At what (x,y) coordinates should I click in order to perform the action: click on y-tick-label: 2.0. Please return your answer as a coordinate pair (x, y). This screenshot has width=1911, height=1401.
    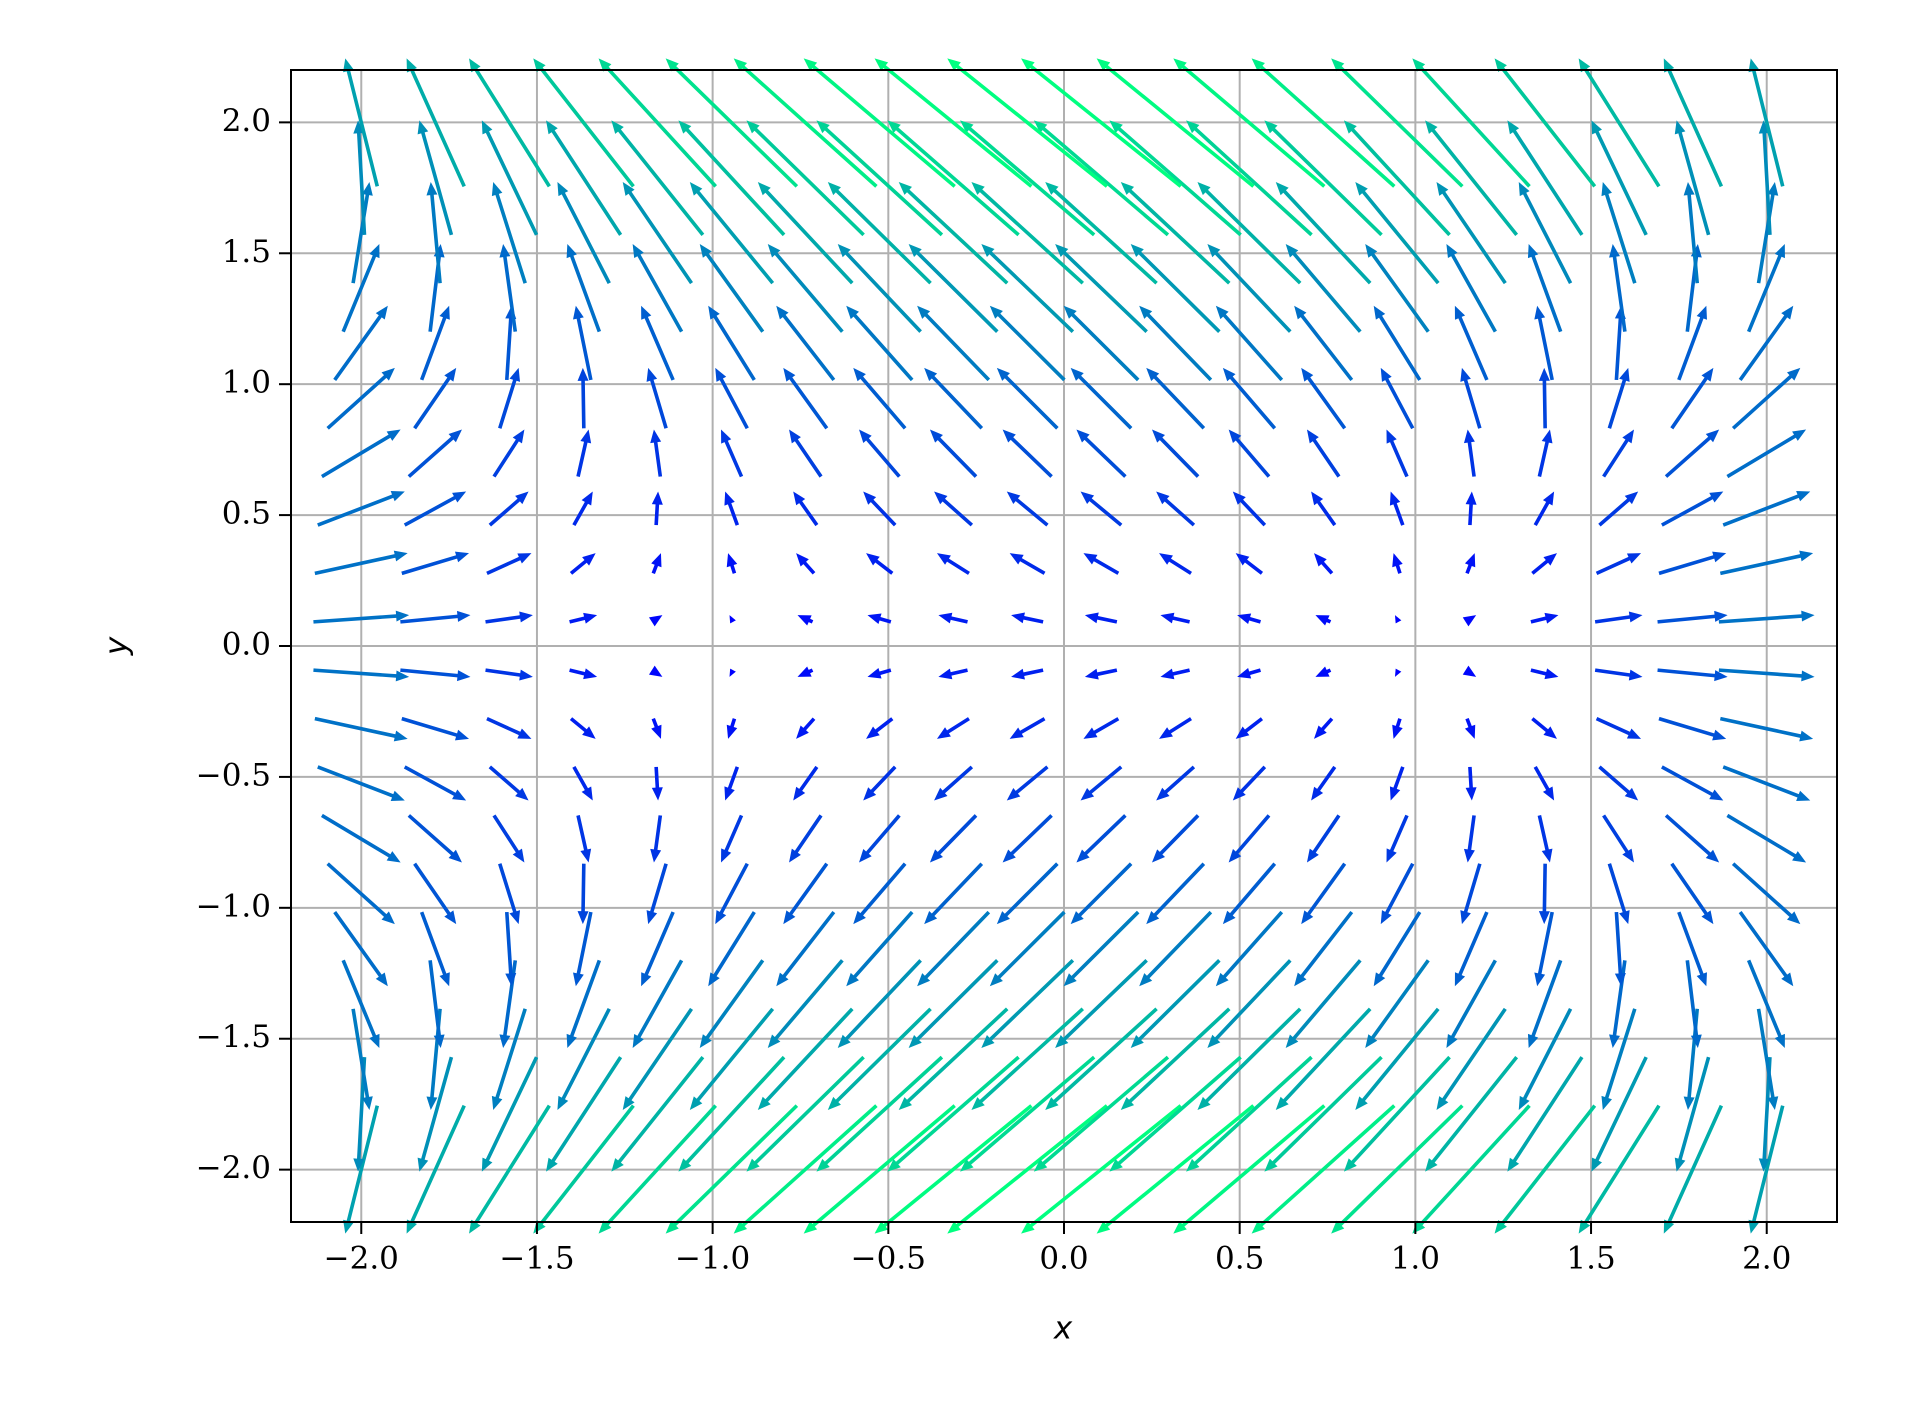
    Looking at the image, I should click on (246, 121).